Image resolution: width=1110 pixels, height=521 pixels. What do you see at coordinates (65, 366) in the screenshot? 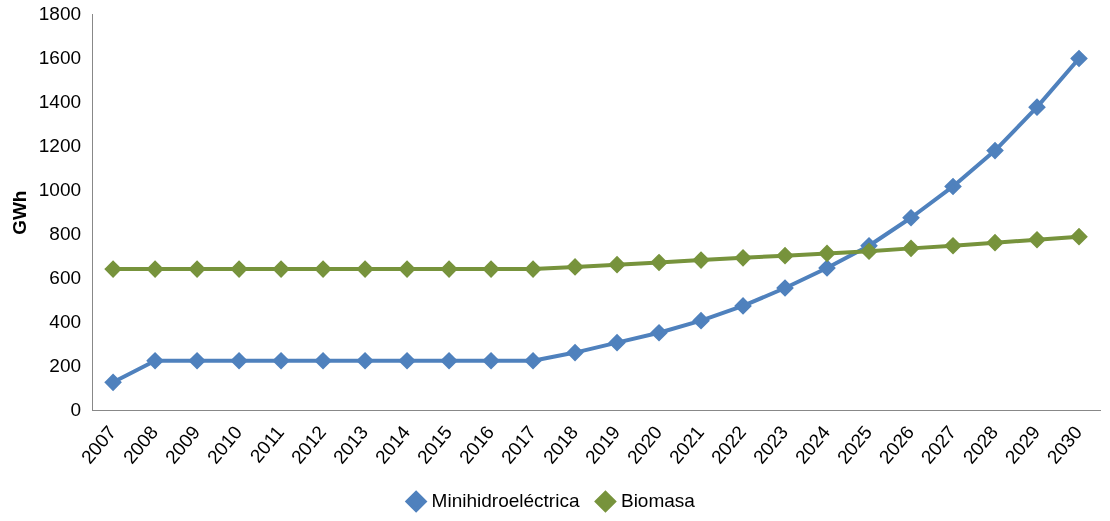
I see `y-tick-label: 200` at bounding box center [65, 366].